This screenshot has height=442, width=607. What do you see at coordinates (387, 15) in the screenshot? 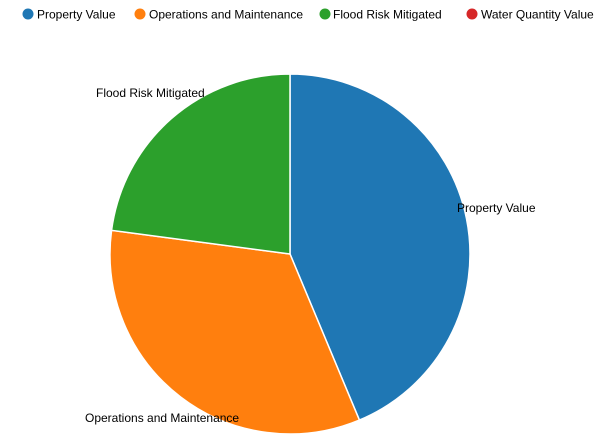
I see `legend-label: Flood Risk Mitigated` at bounding box center [387, 15].